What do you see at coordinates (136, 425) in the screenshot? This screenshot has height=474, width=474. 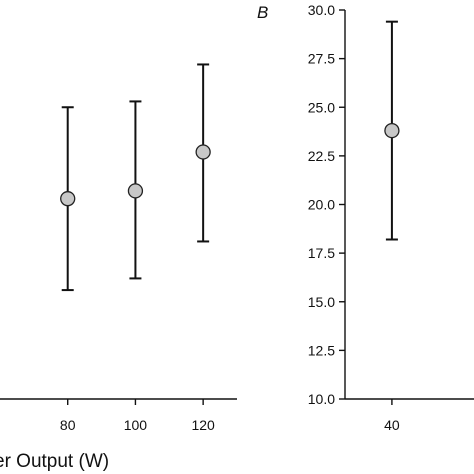 I see `panel-a-x-tick-label: 100` at bounding box center [136, 425].